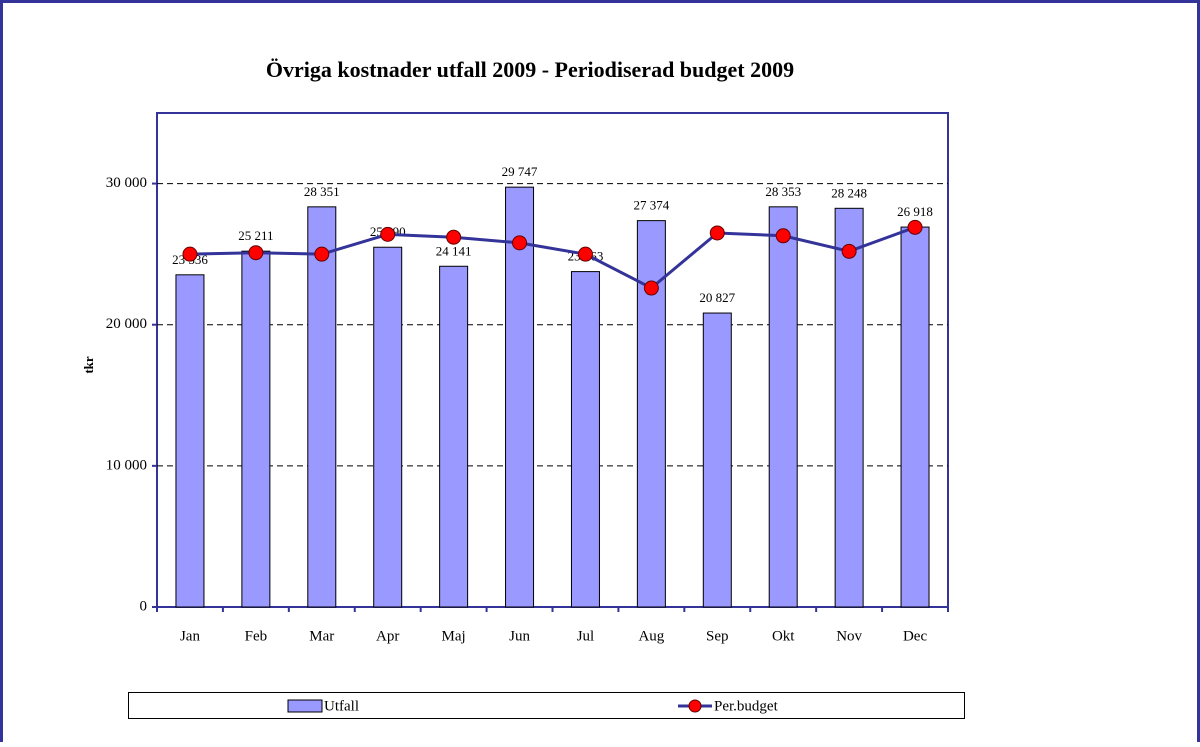 This screenshot has height=747, width=1200. What do you see at coordinates (88, 365) in the screenshot?
I see `y-axis-label: tkr` at bounding box center [88, 365].